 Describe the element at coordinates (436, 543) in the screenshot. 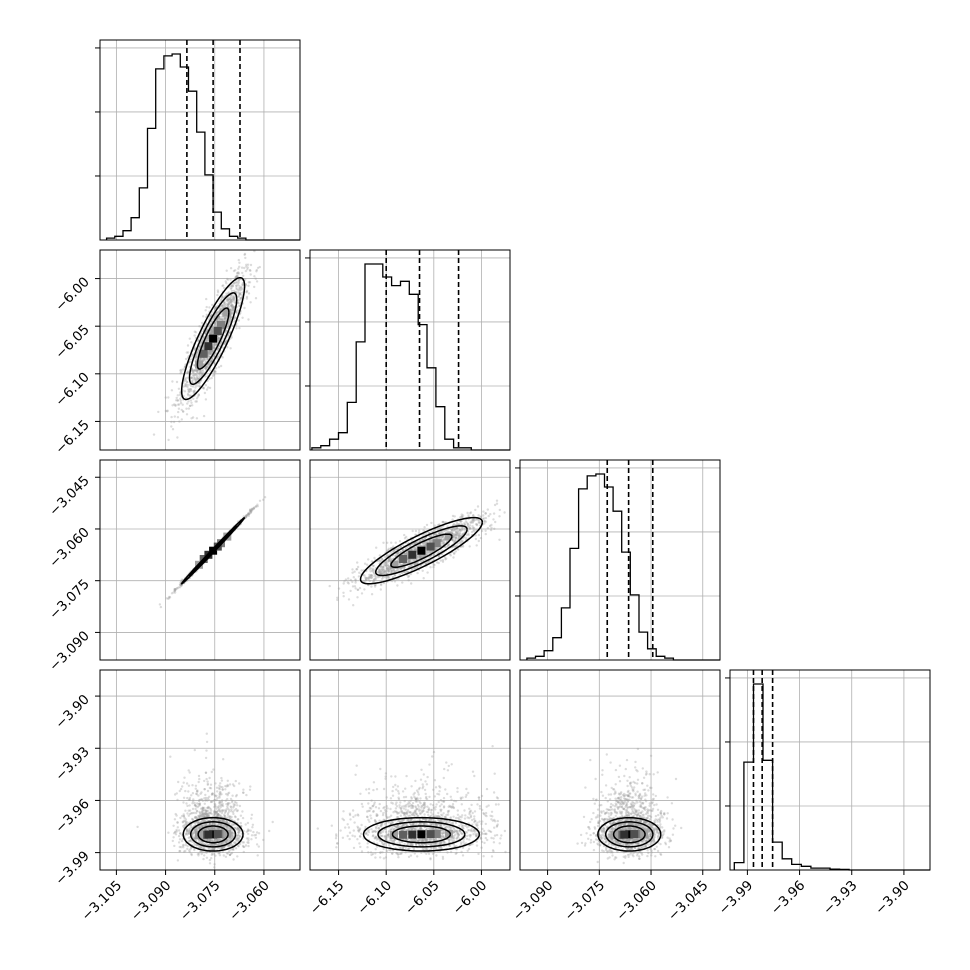

I see `density-cell` at that location.